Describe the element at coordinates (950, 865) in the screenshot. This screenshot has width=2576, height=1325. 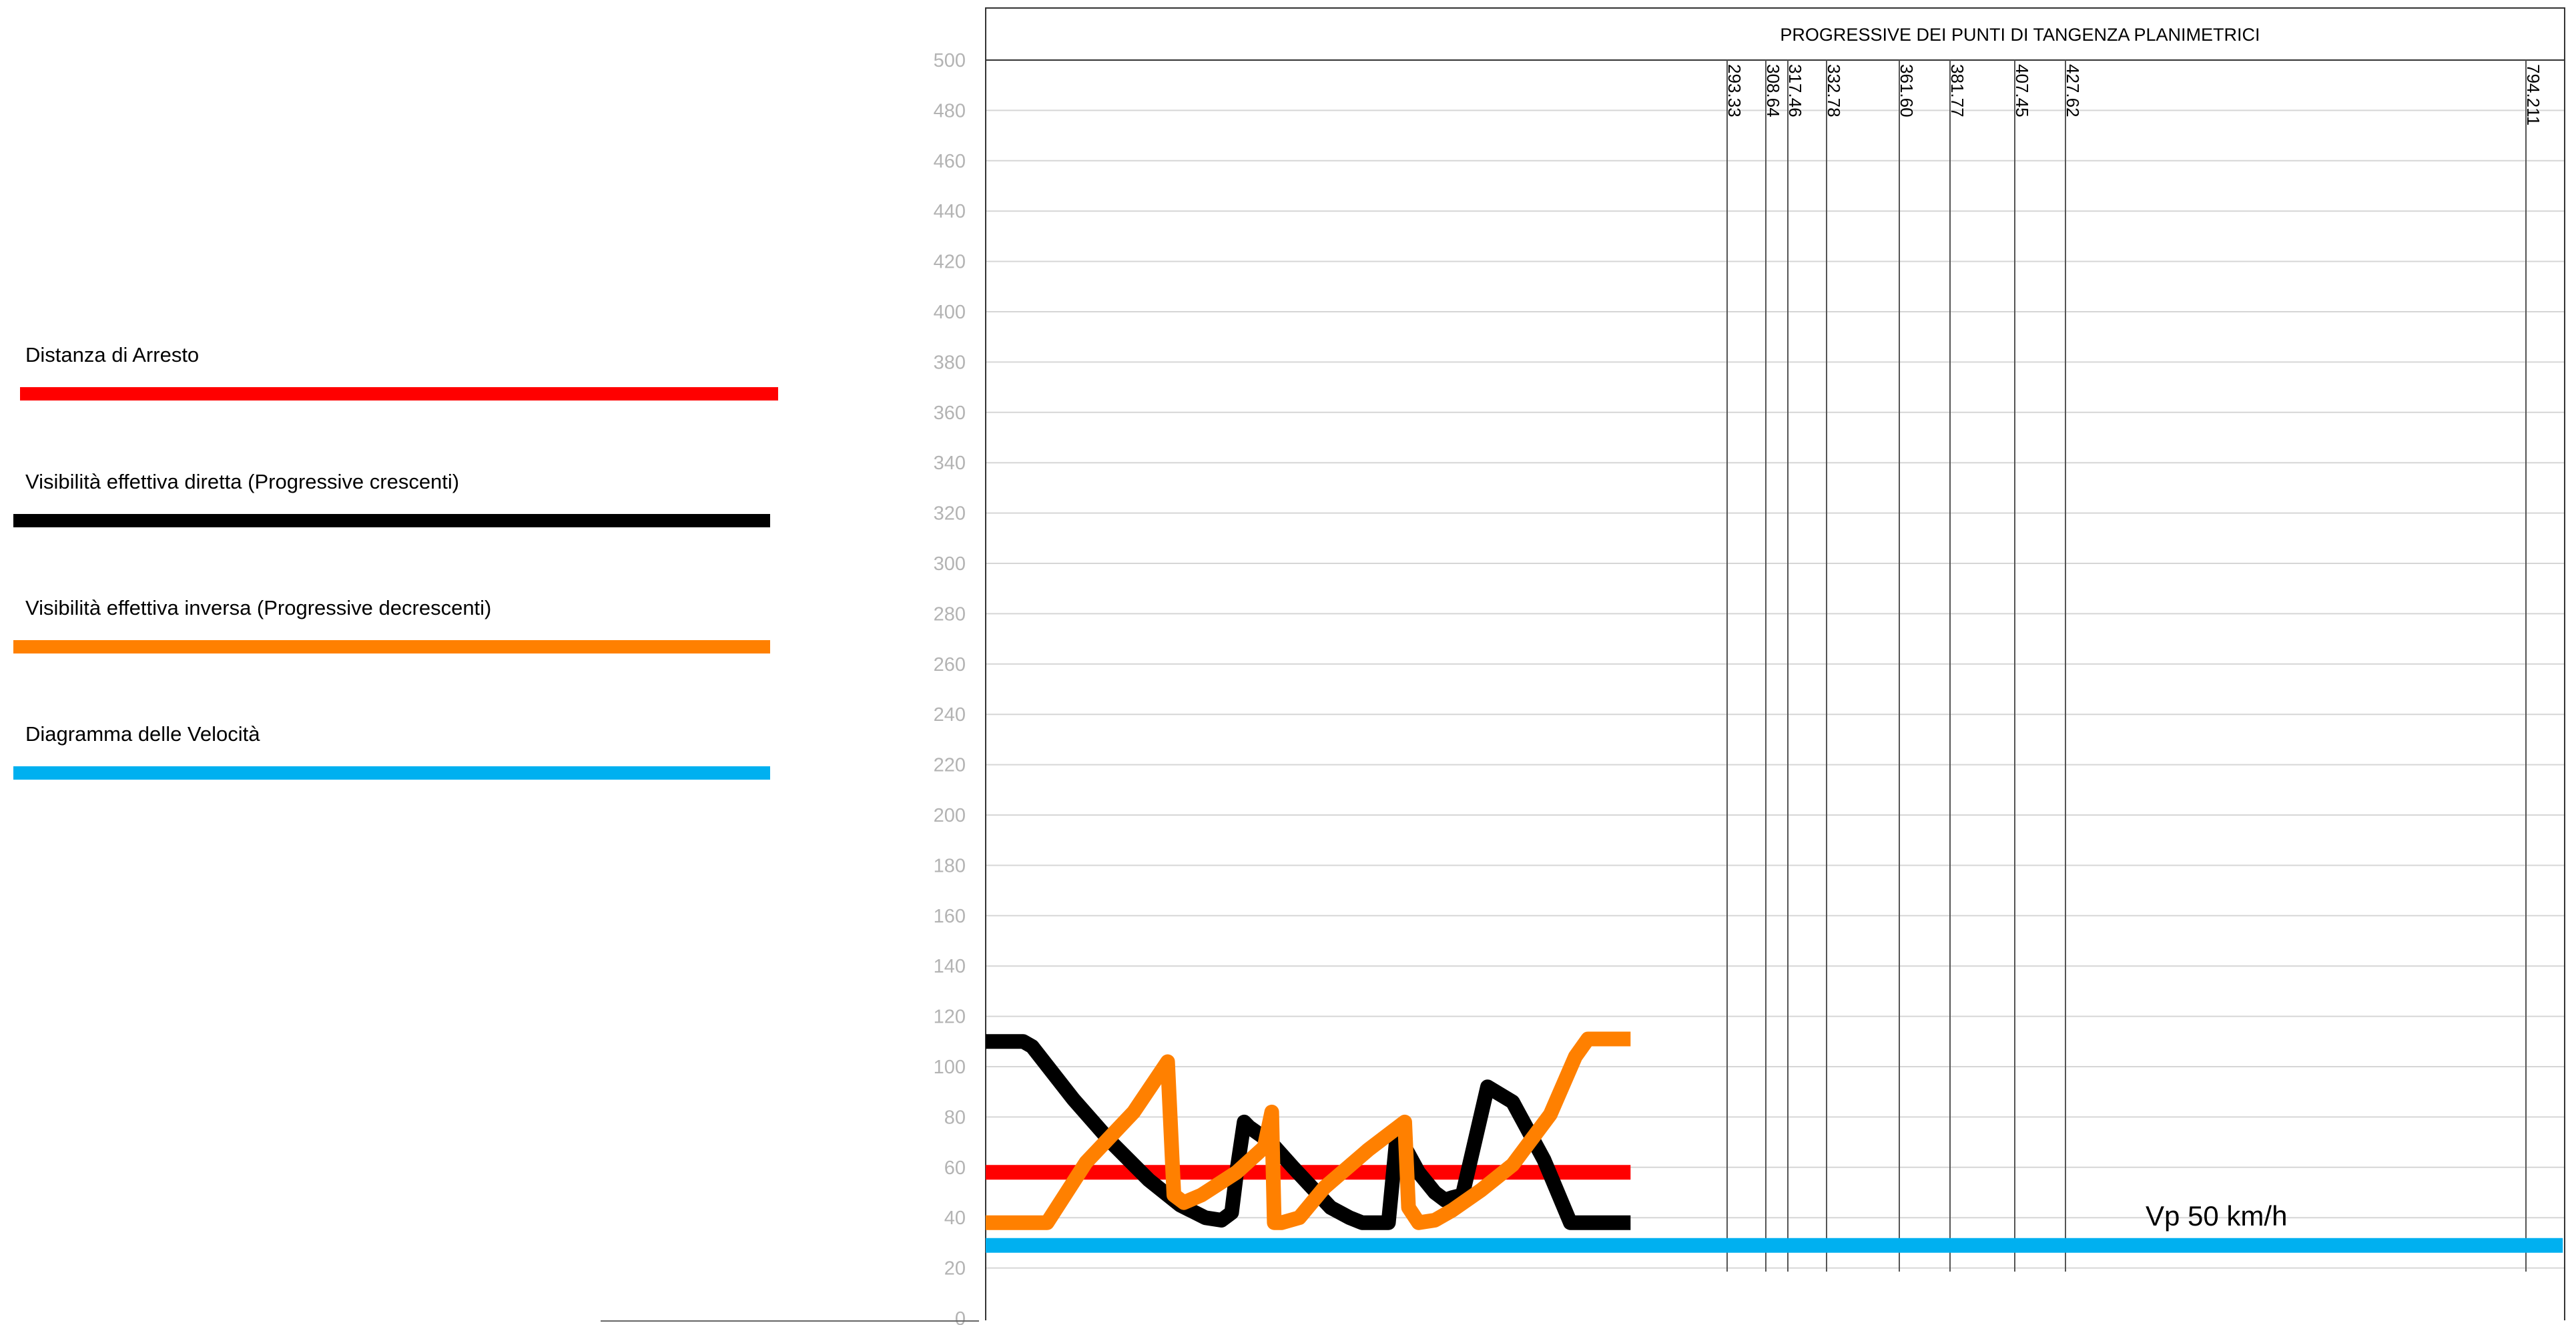
I see `y-tick-label: 180` at that location.